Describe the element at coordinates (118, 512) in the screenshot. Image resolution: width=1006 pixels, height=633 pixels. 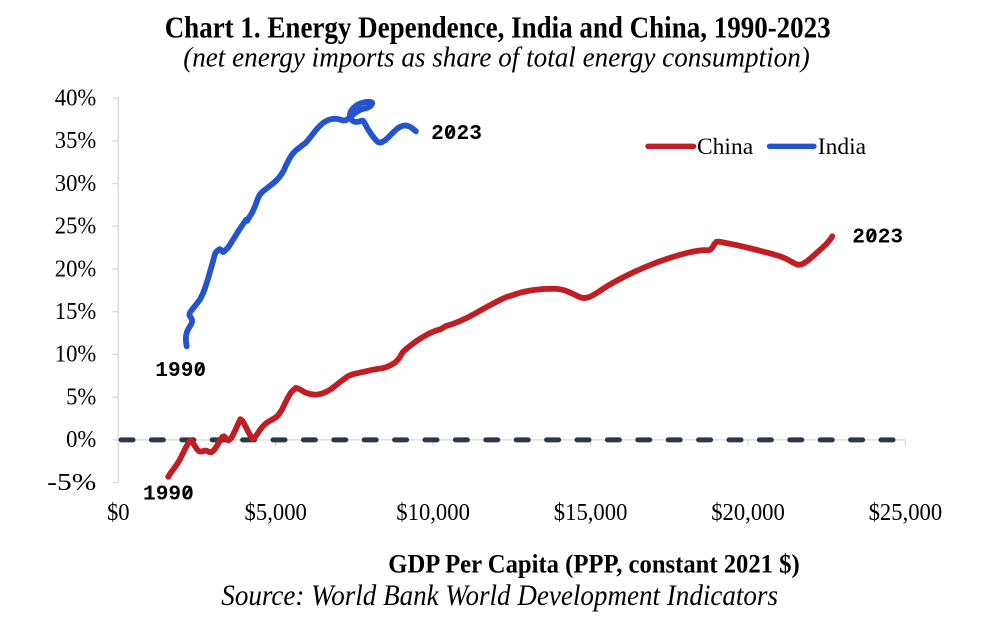
I see `svg-text: $0` at that location.